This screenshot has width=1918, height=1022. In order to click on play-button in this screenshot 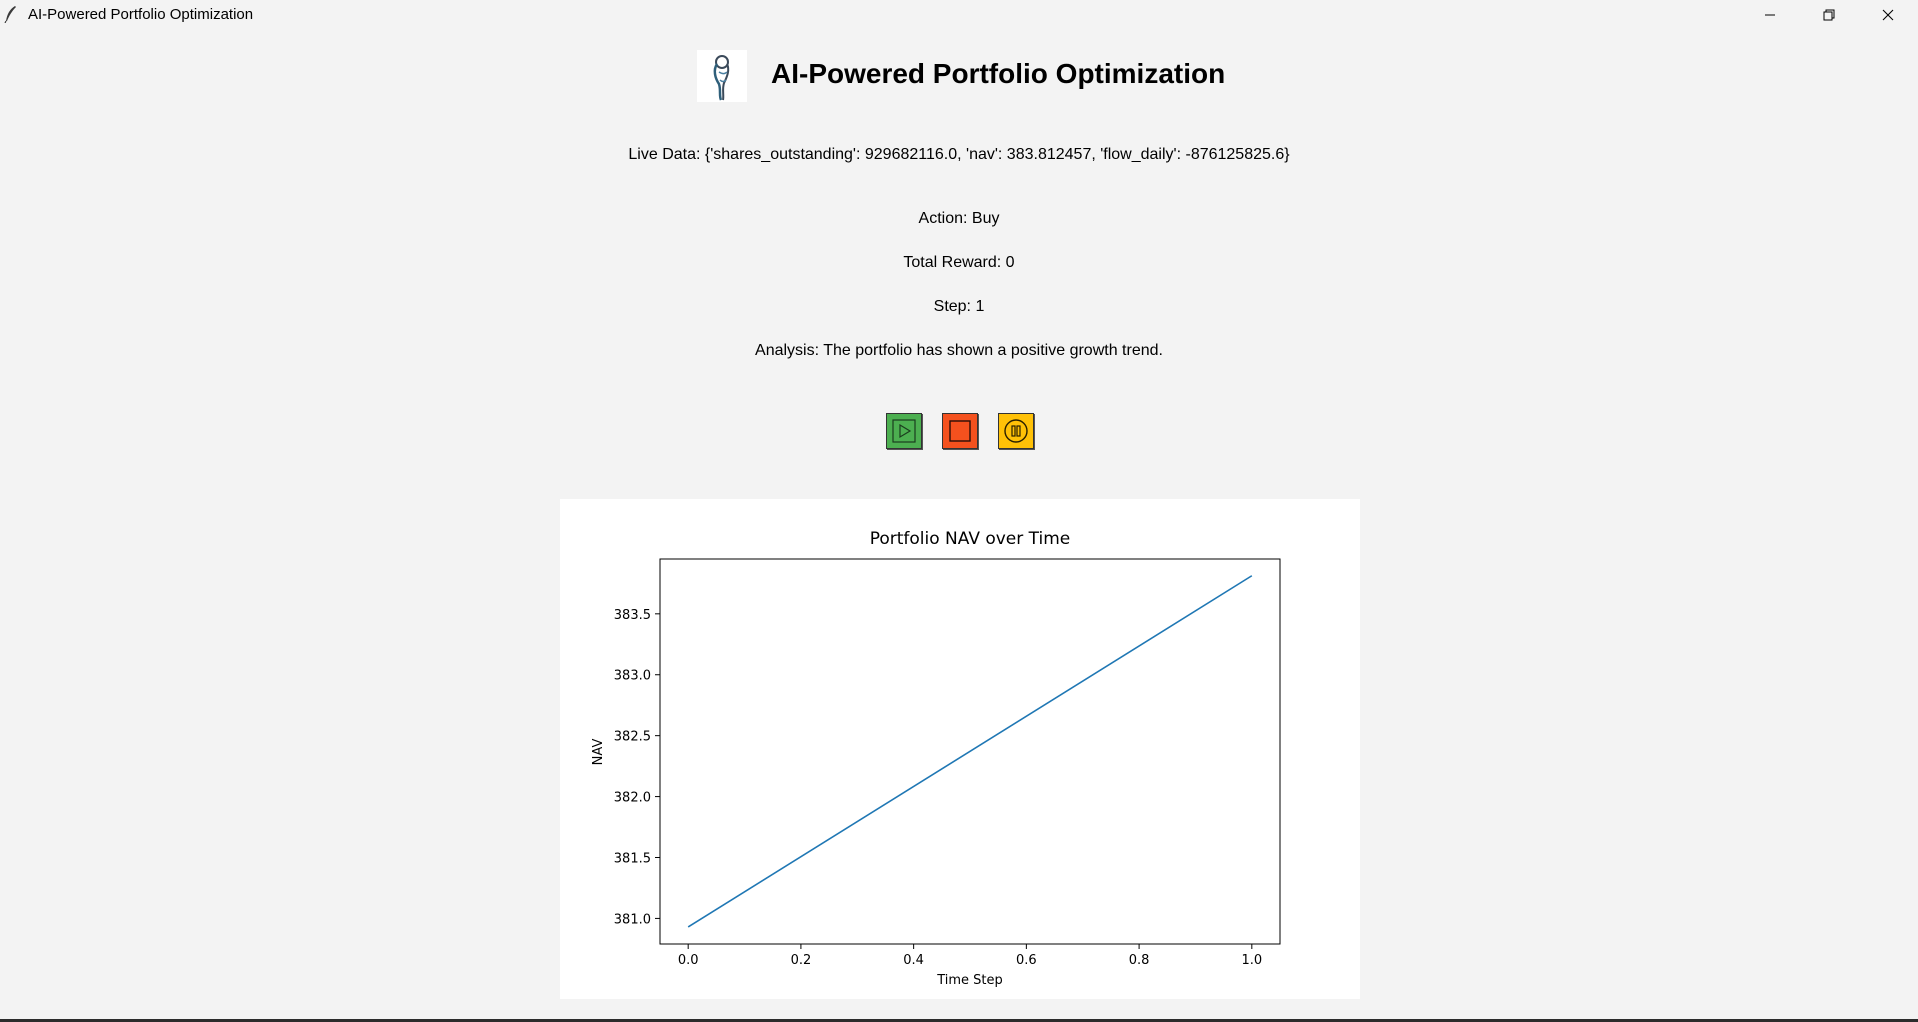, I will do `click(904, 431)`.